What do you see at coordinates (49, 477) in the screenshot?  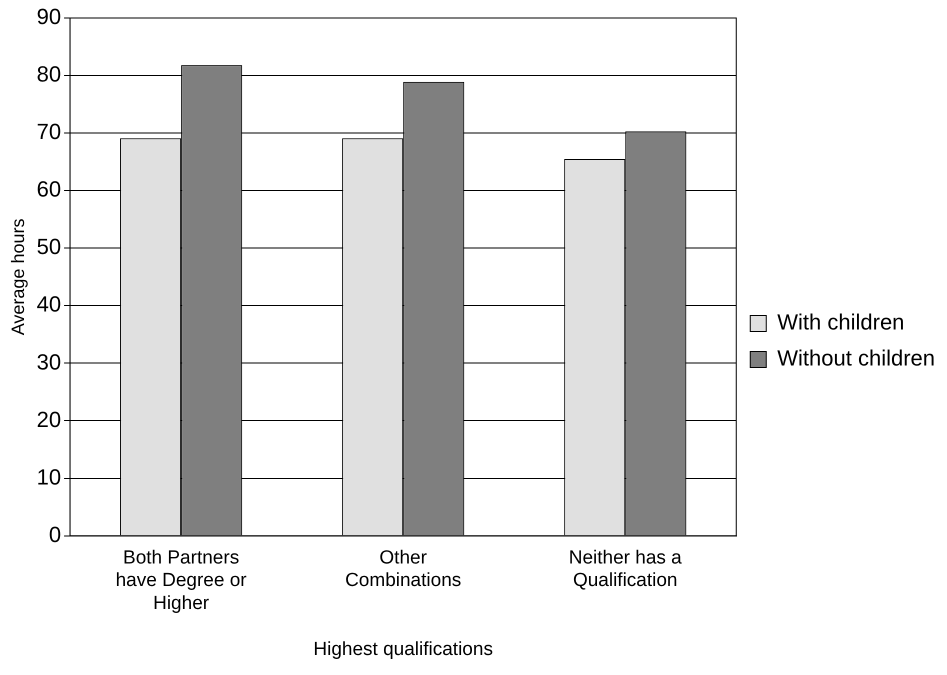 I see `y-tick-label: 10` at bounding box center [49, 477].